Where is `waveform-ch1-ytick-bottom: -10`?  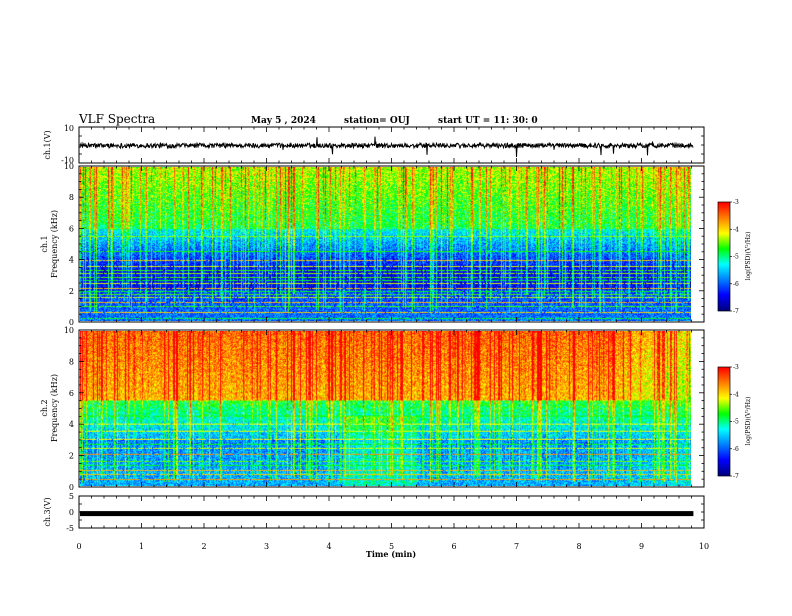 waveform-ch1-ytick-bottom: -10 is located at coordinates (67, 160).